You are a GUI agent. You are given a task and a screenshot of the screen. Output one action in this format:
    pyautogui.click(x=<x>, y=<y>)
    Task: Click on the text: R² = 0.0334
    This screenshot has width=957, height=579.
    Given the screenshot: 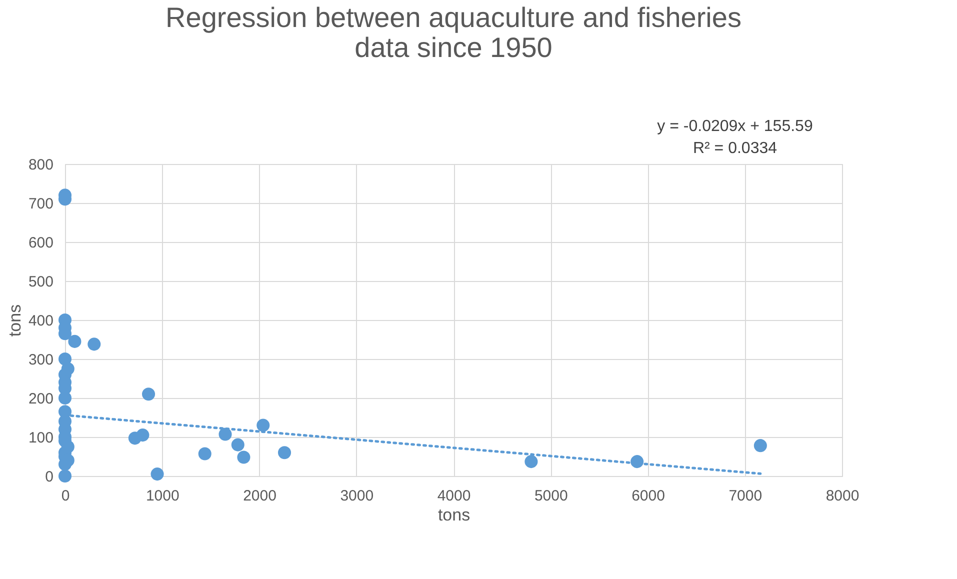 What is the action you would take?
    pyautogui.click(x=735, y=148)
    